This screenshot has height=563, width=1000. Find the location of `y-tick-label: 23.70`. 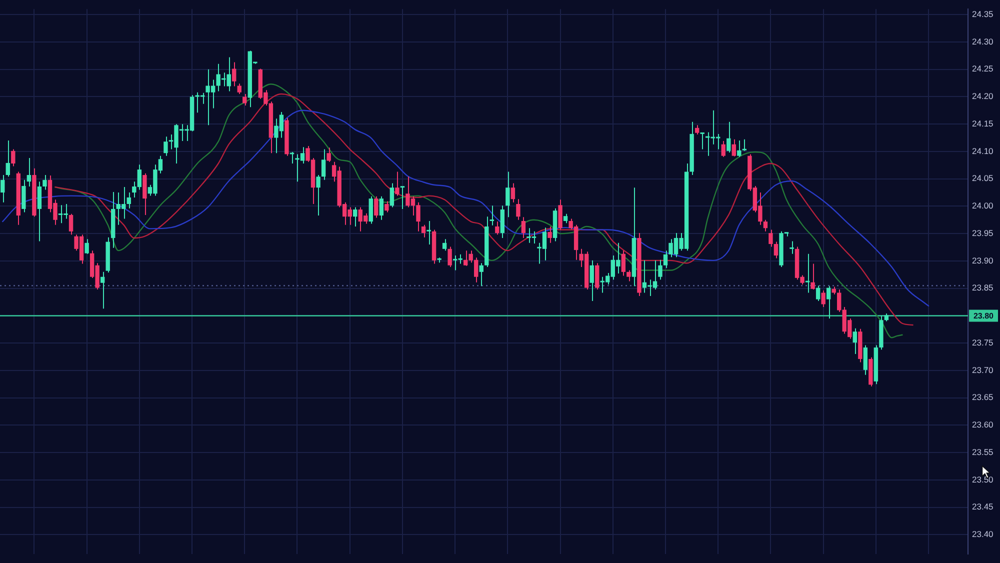

y-tick-label: 23.70 is located at coordinates (983, 369).